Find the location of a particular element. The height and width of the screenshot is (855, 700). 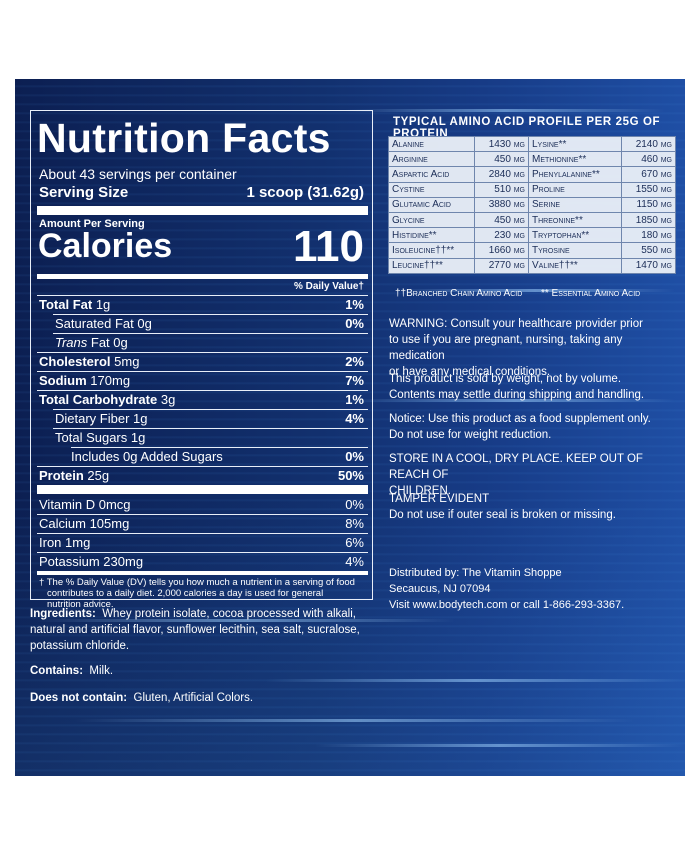

amino-row: Histidine** 230 mg Tryptophan** 180 mg is located at coordinates (531, 235).